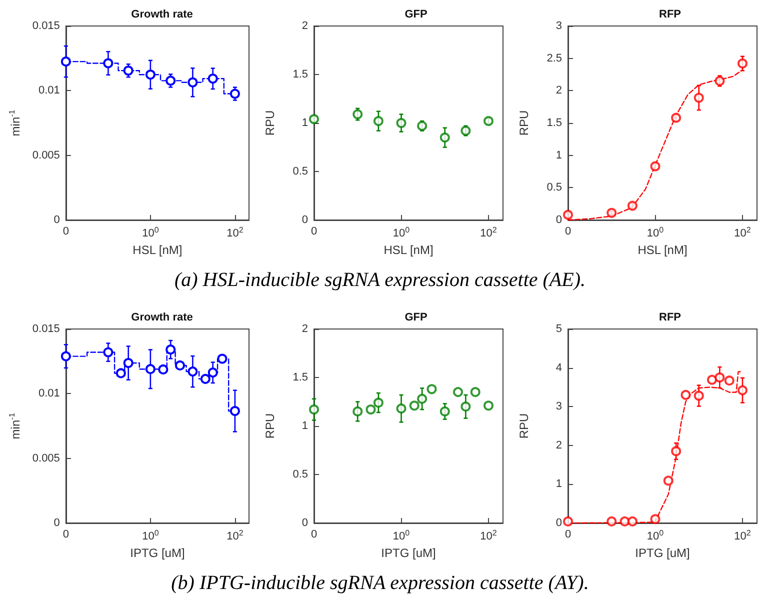 The width and height of the screenshot is (760, 610). I want to click on text: (b) IPTG-inducible sgRNA expression cassette (AY)., so click(380, 583).